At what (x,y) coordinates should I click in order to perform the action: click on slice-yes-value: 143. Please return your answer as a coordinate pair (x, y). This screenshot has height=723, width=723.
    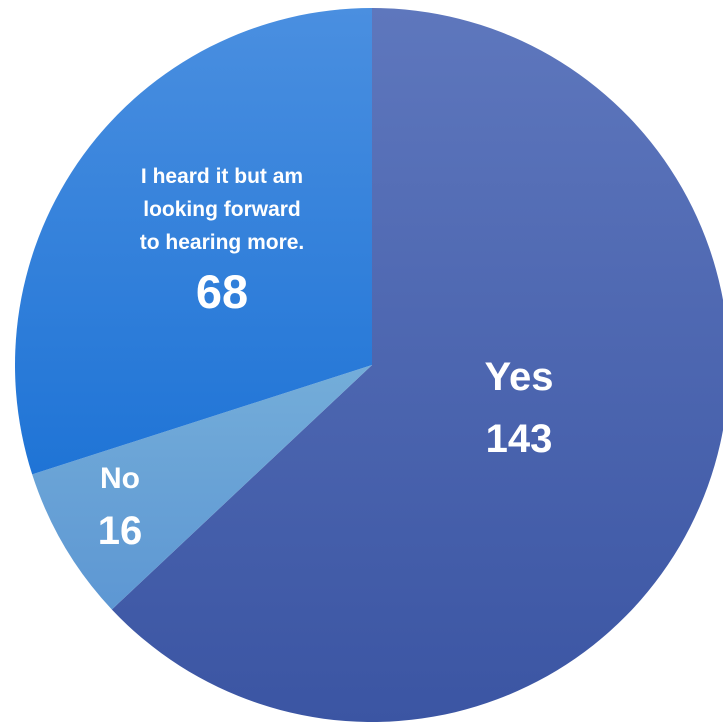
    Looking at the image, I should click on (519, 439).